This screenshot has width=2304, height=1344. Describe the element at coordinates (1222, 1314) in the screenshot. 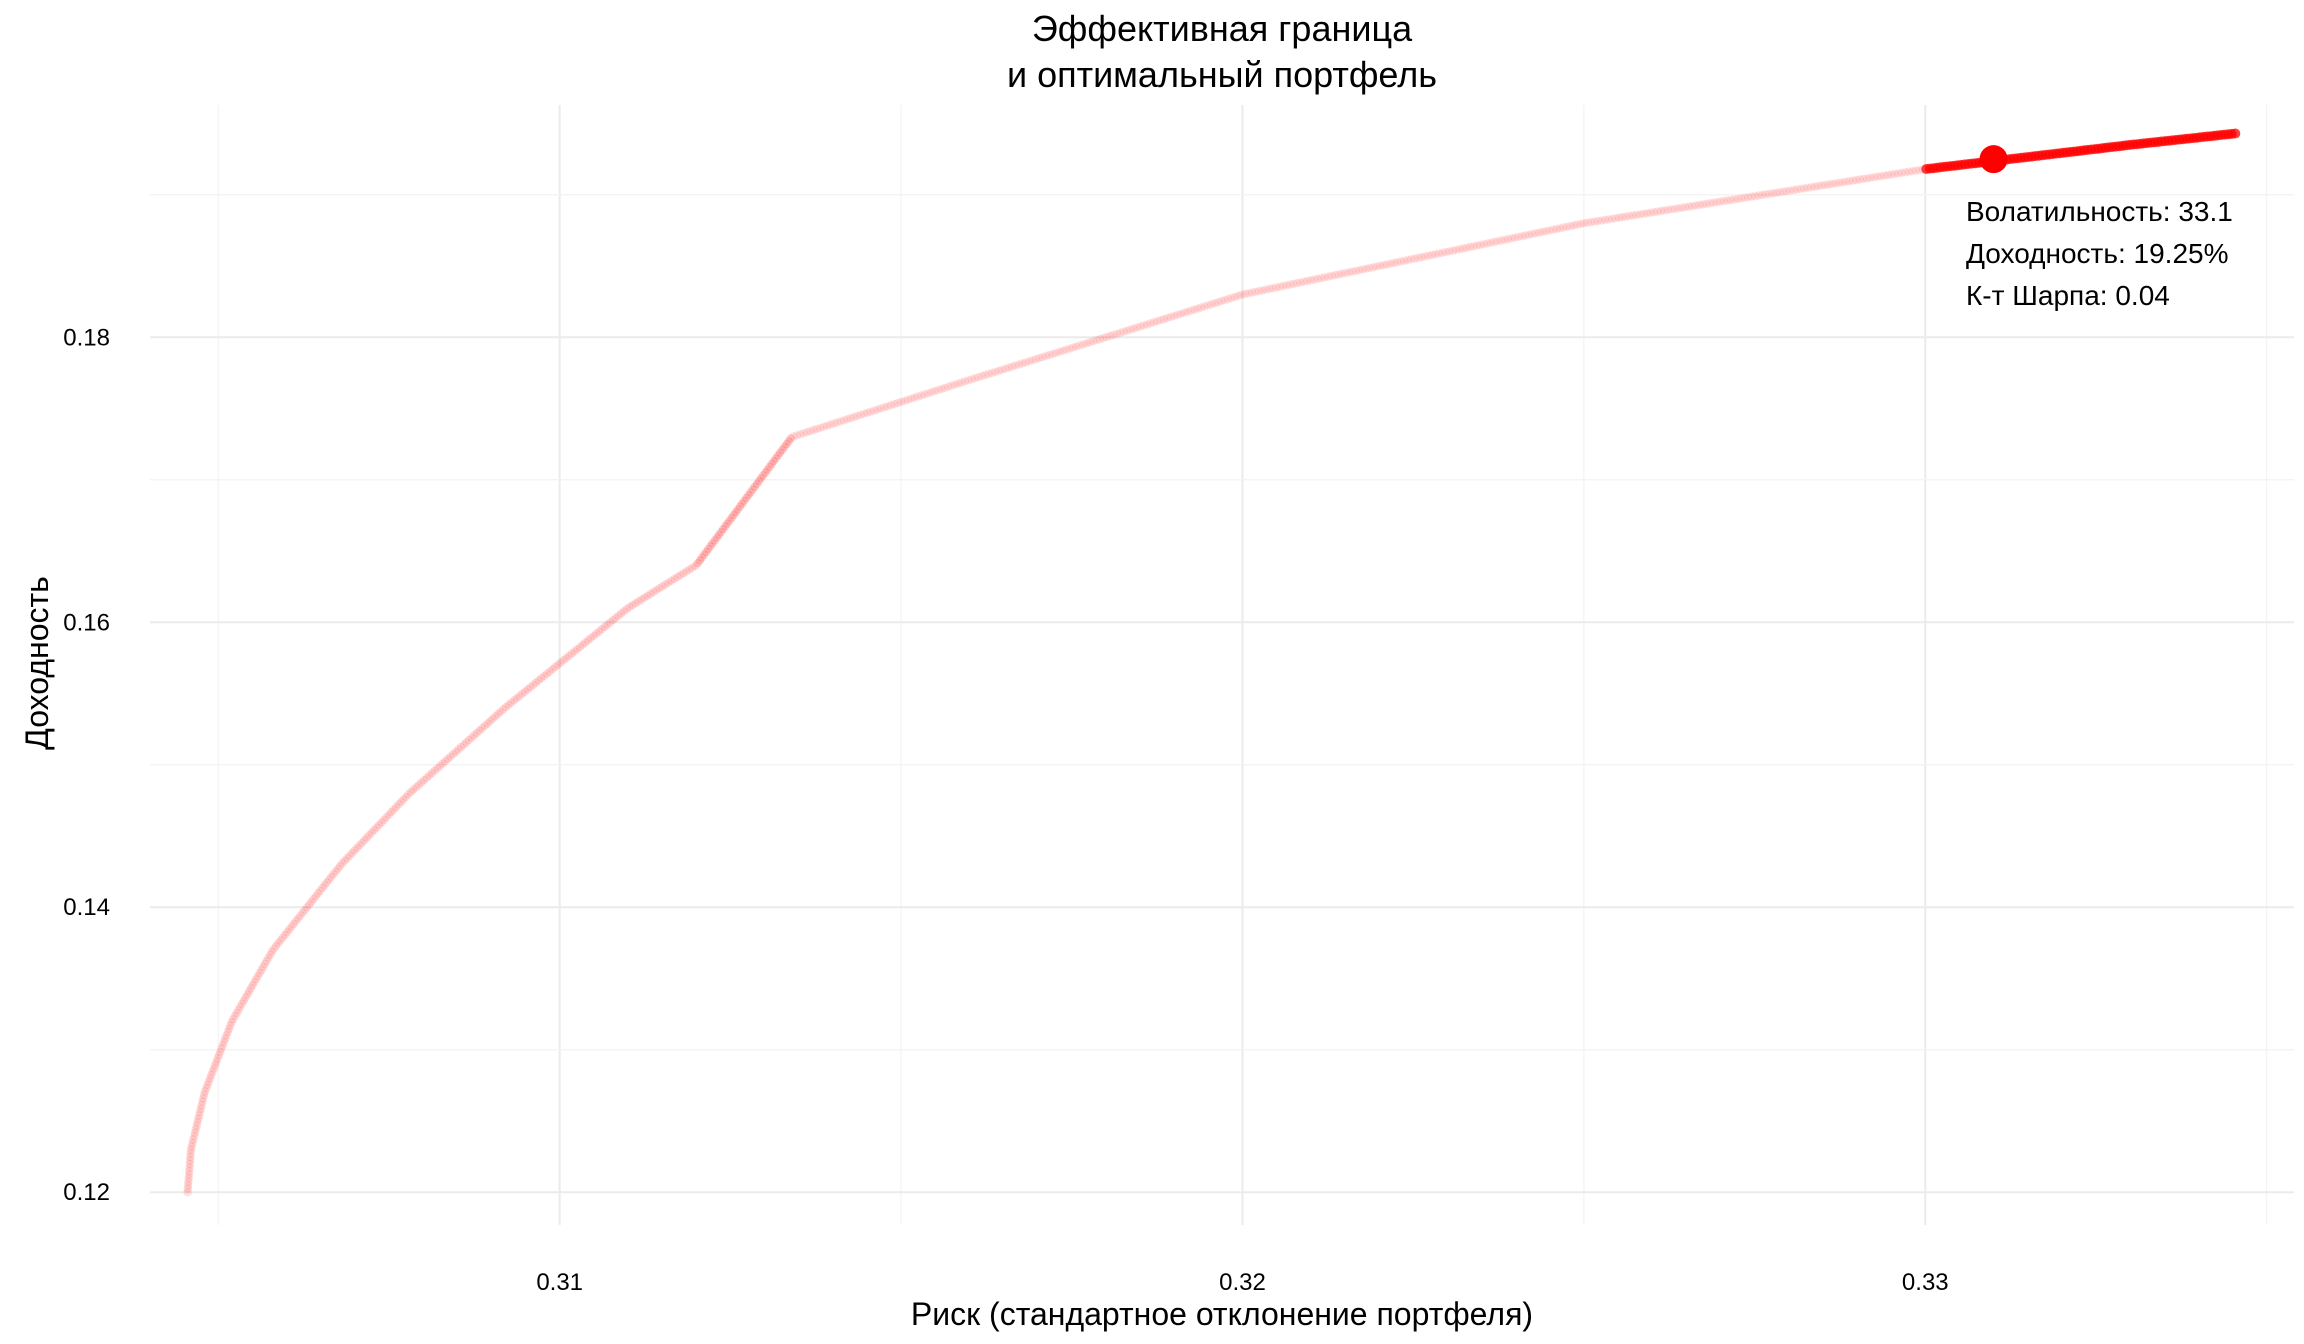

I see `x-axis-title: Риск (стандартное отклонение портфеля)` at that location.